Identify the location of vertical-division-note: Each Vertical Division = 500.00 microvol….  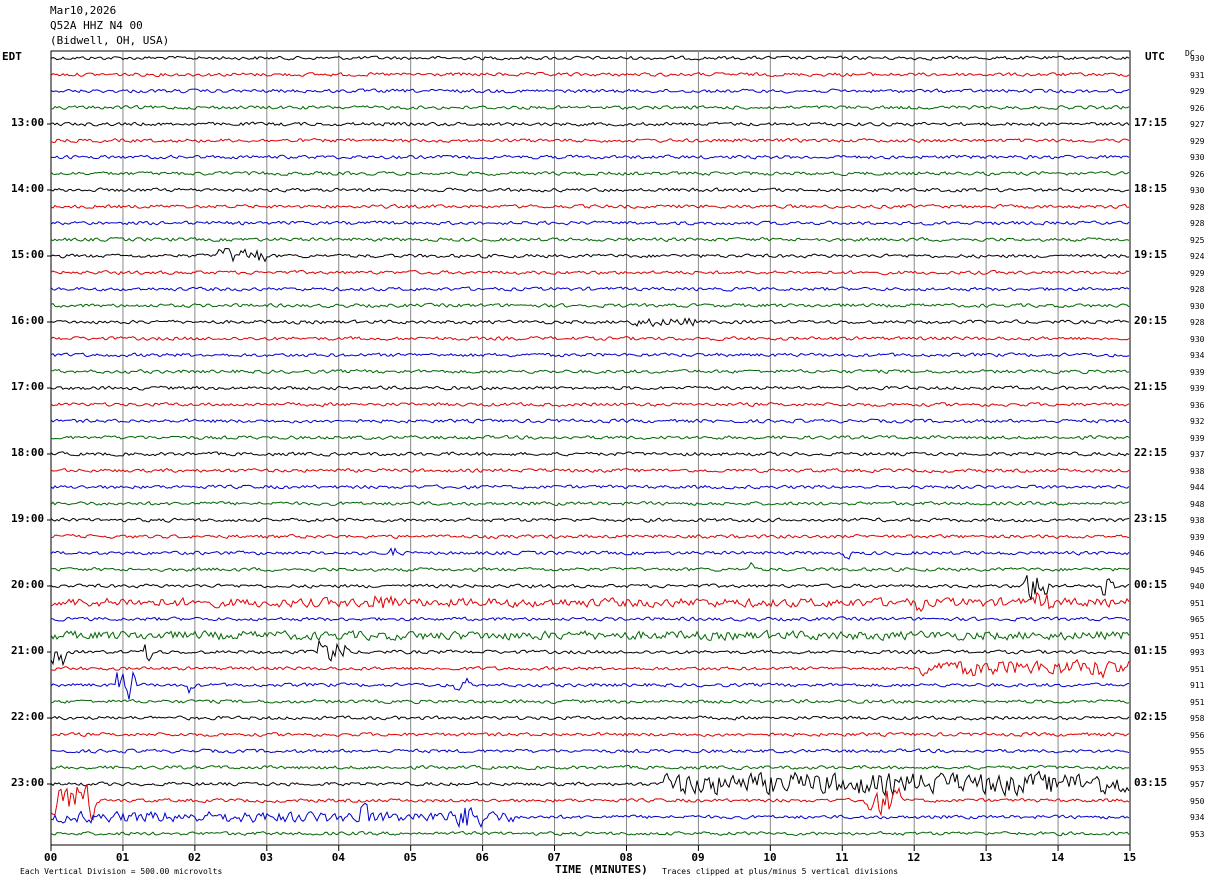
(121, 871).